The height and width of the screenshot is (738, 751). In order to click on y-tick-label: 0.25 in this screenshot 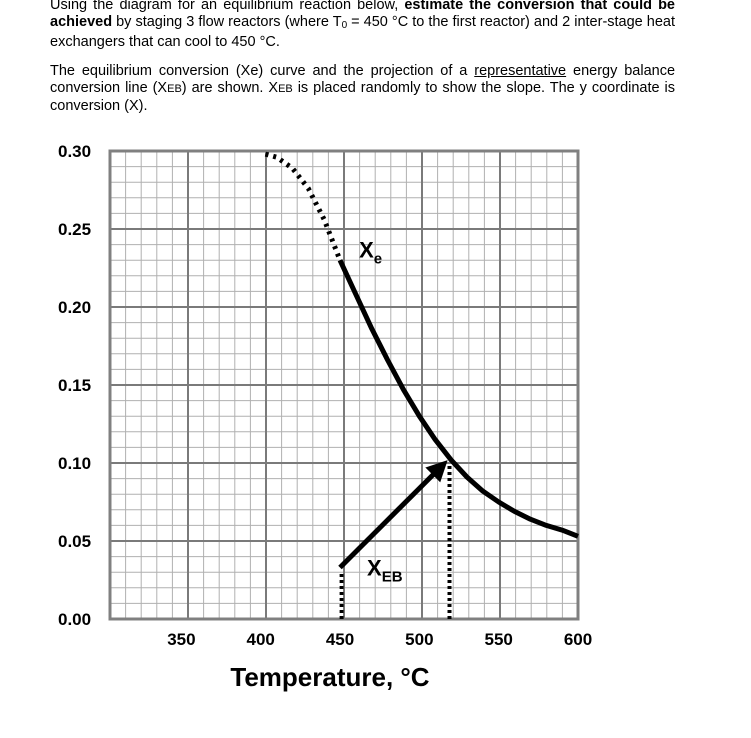, I will do `click(74, 229)`.